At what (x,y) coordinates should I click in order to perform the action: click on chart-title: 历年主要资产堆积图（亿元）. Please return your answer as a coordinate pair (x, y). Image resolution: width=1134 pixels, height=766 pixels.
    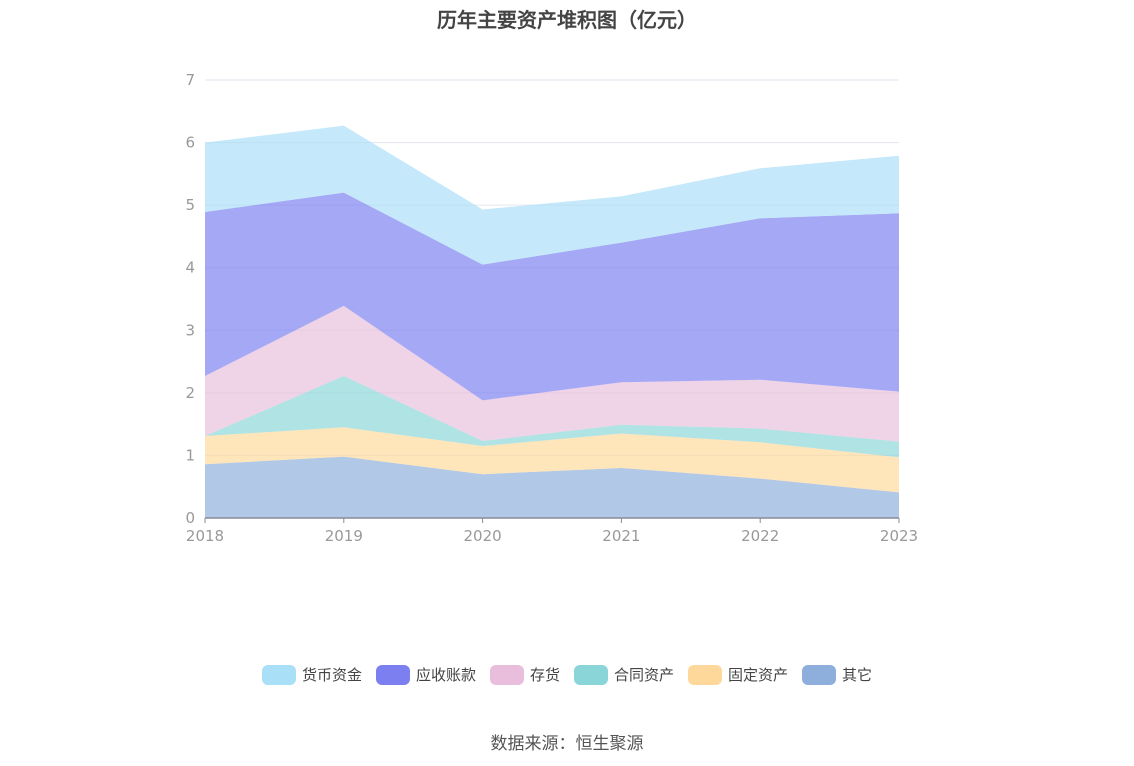
    Looking at the image, I should click on (567, 20).